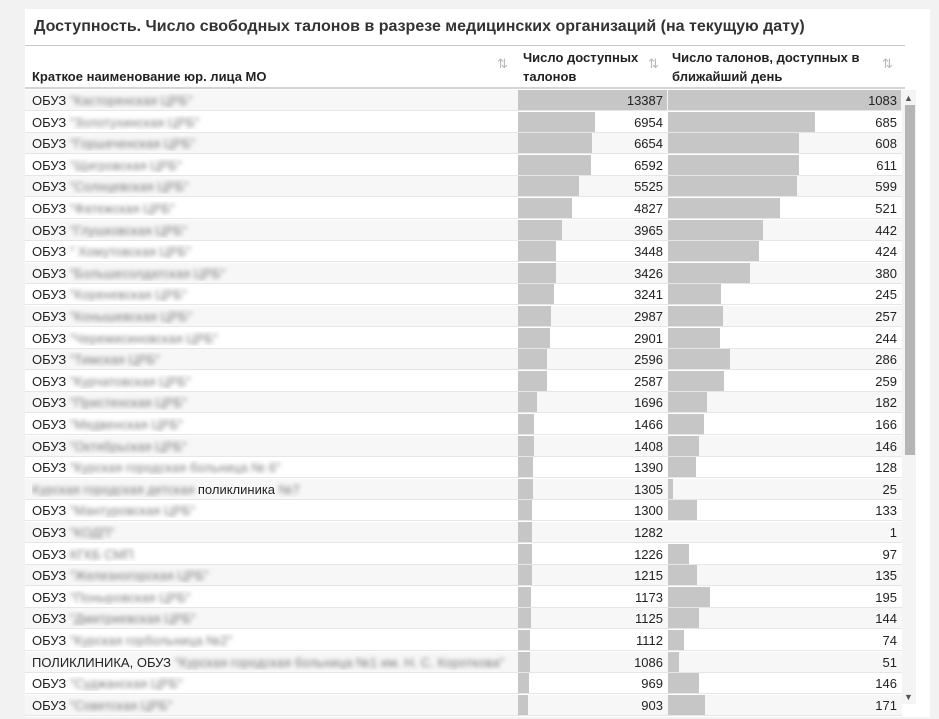 Image resolution: width=939 pixels, height=719 pixels. Describe the element at coordinates (463, 100) in the screenshot. I see `table-row: ОБУЗ "Касторенская ЦРБ" 13387 1083` at that location.